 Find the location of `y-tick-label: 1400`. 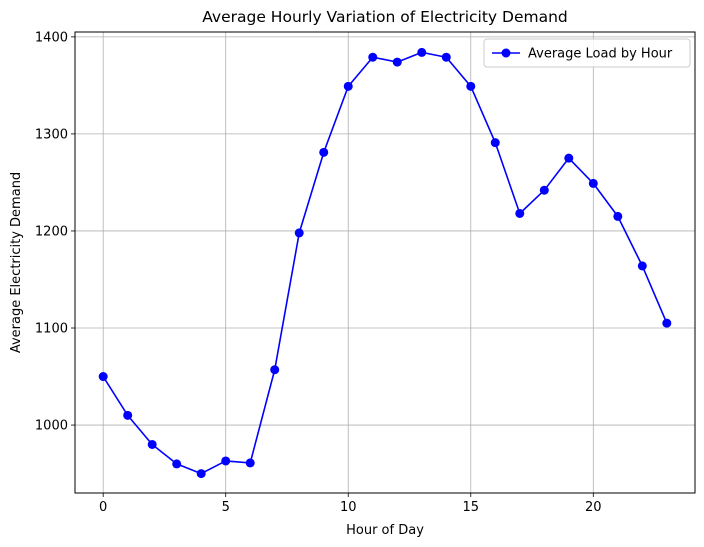

y-tick-label: 1400 is located at coordinates (51, 37).